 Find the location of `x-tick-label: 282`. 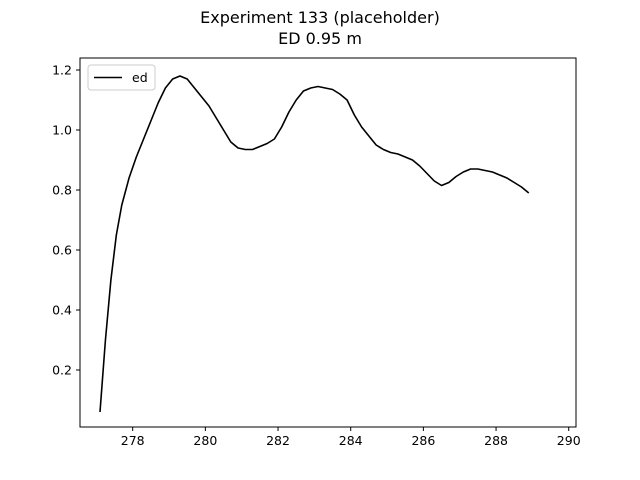

x-tick-label: 282 is located at coordinates (278, 440).